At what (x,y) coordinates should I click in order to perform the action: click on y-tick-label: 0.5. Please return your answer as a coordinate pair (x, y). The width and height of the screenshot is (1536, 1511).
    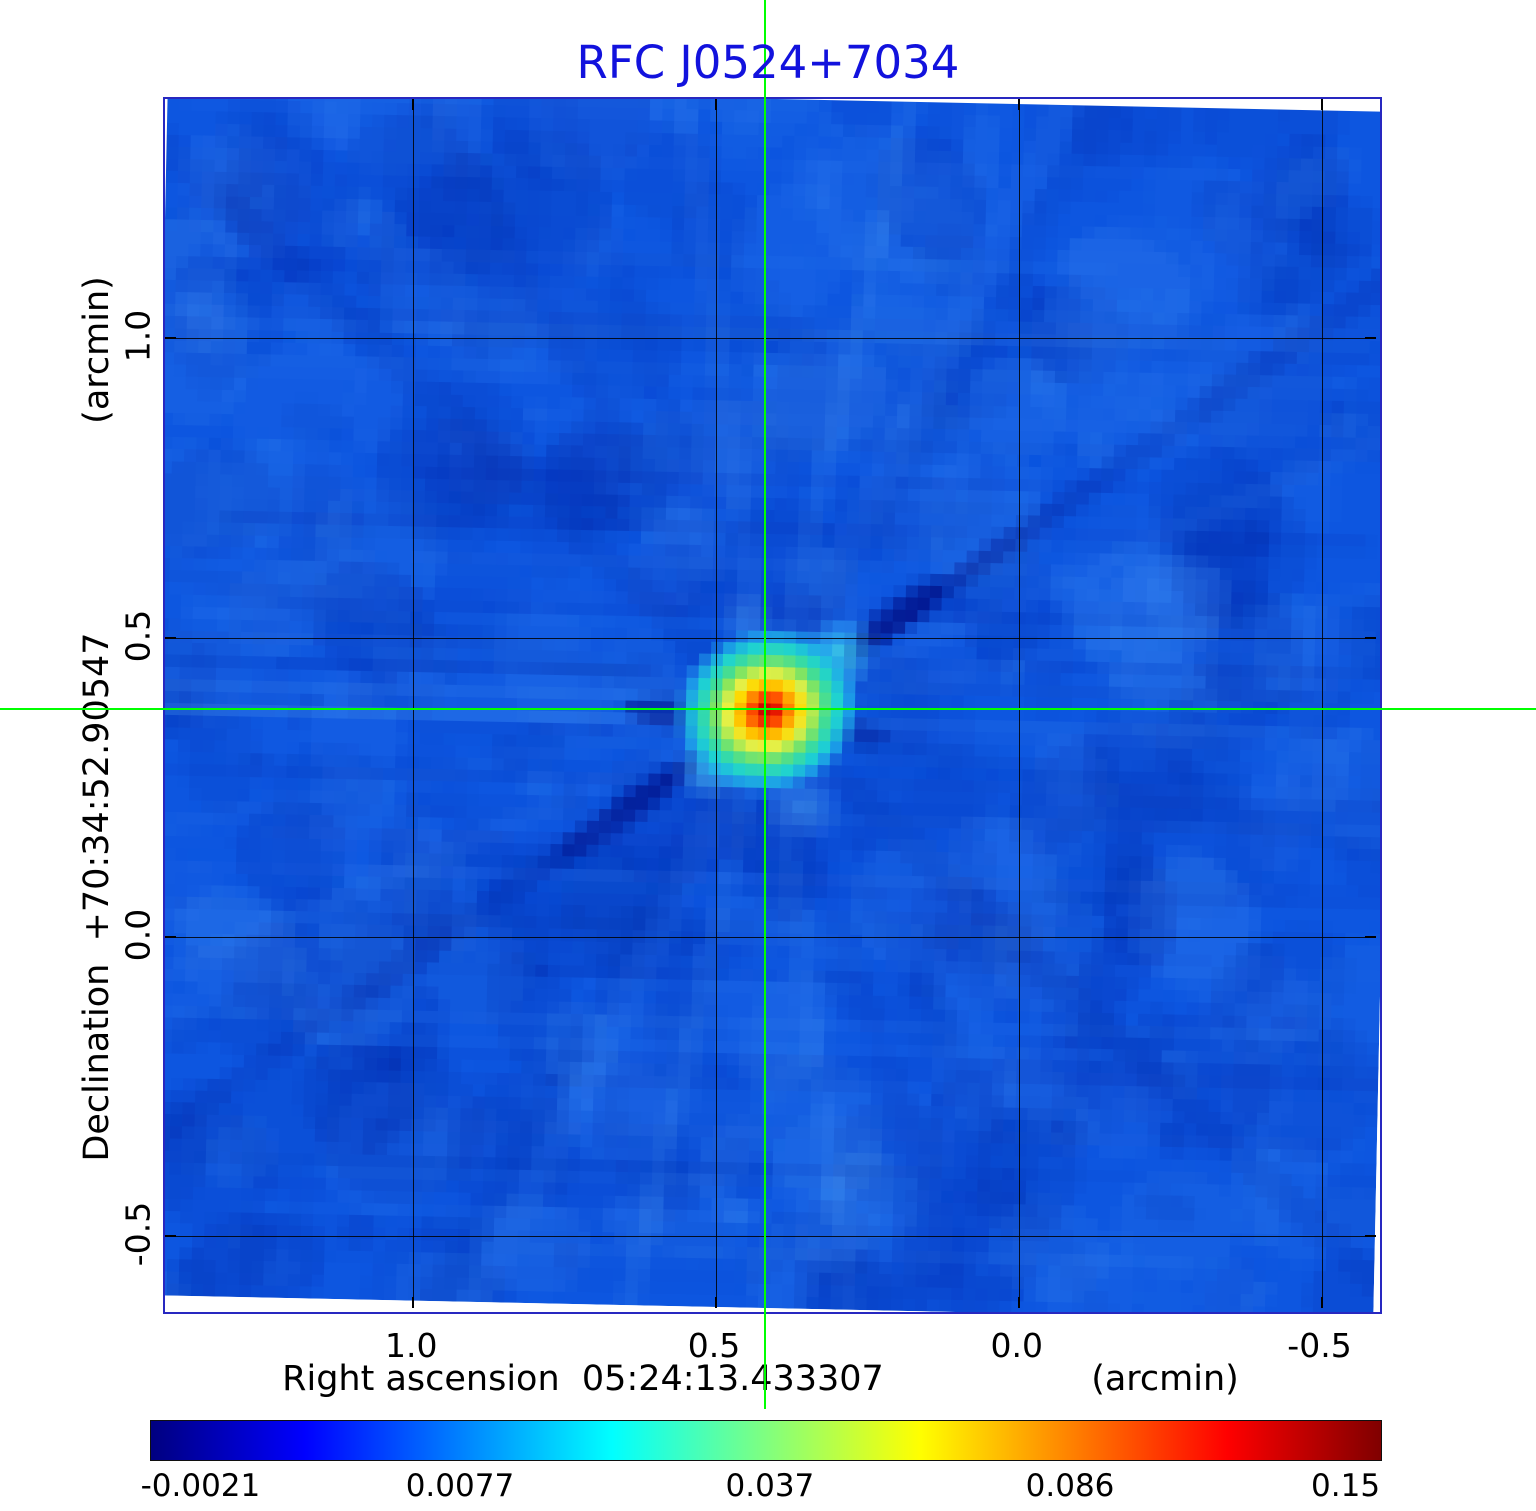
    Looking at the image, I should click on (138, 635).